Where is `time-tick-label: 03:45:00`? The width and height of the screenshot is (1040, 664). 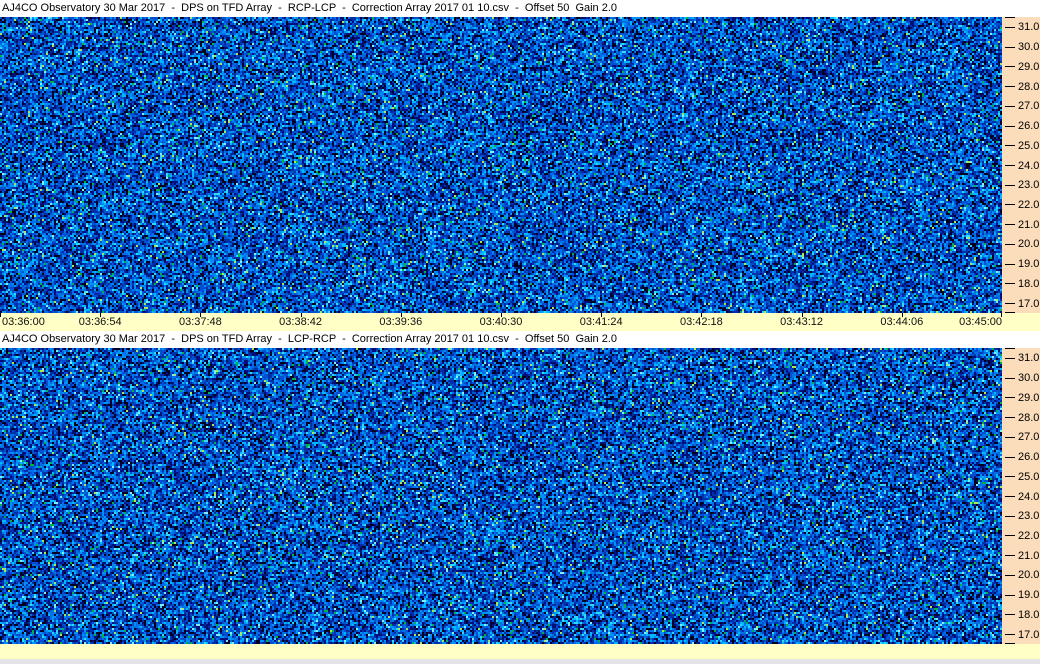 time-tick-label: 03:45:00 is located at coordinates (980, 322).